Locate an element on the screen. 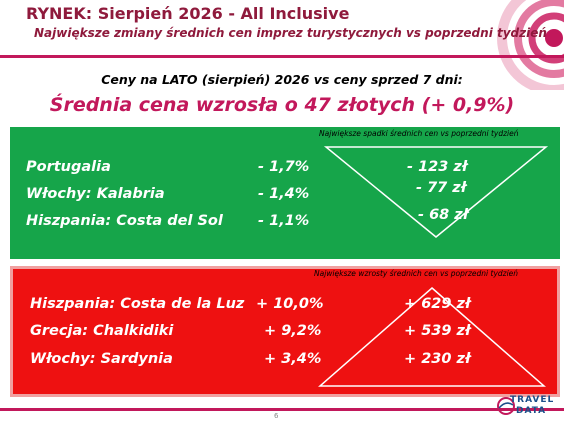  decrease-row-amount: - 123 zł is located at coordinates (437, 167).